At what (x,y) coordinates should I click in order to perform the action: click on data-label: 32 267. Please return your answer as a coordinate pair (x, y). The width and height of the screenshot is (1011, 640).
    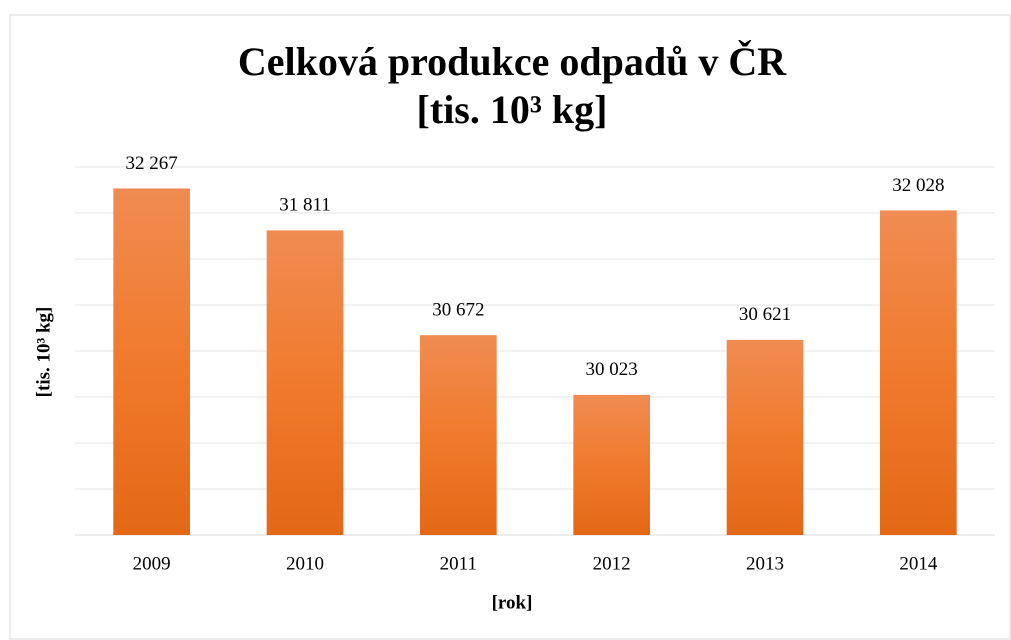
    Looking at the image, I should click on (152, 163).